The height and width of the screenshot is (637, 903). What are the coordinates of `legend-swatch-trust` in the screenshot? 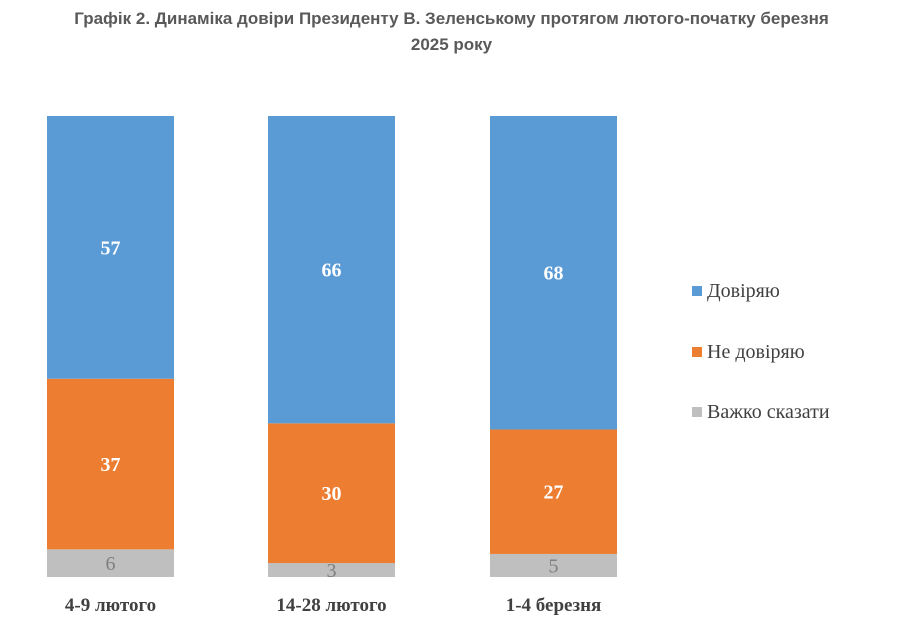 It's located at (697, 291).